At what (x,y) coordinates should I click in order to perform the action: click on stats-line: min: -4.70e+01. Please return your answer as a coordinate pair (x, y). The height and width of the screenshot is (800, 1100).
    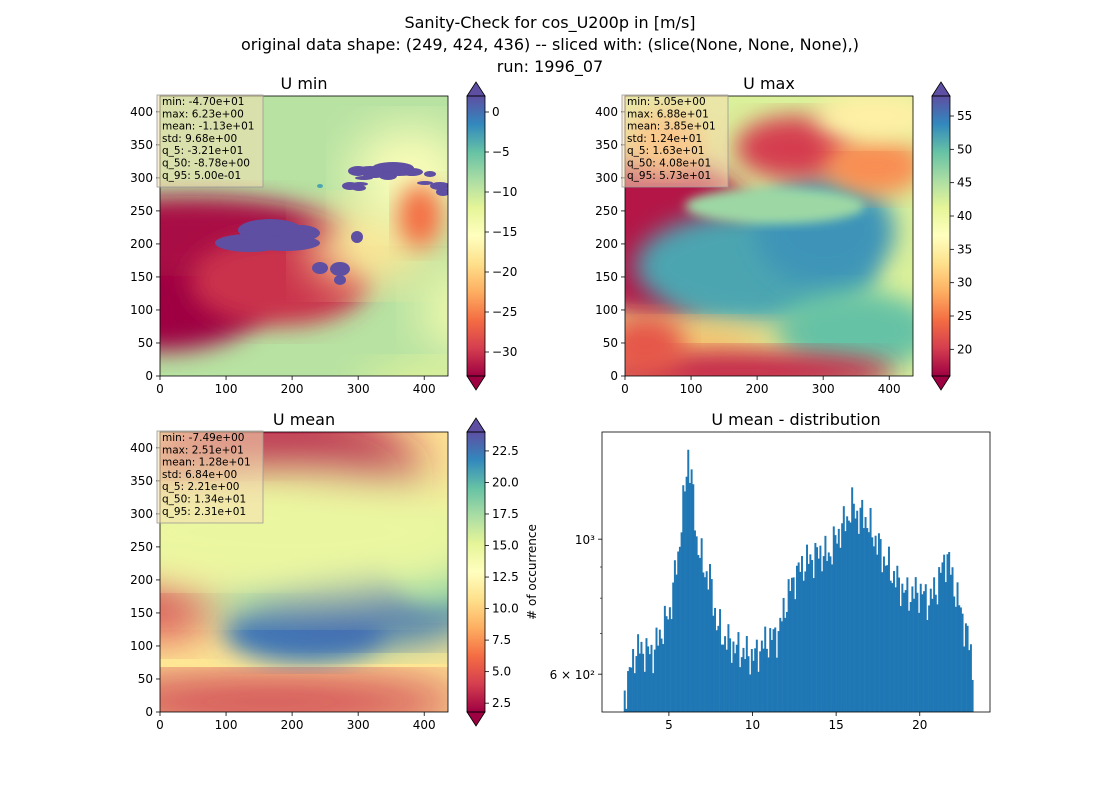
    Looking at the image, I should click on (203, 102).